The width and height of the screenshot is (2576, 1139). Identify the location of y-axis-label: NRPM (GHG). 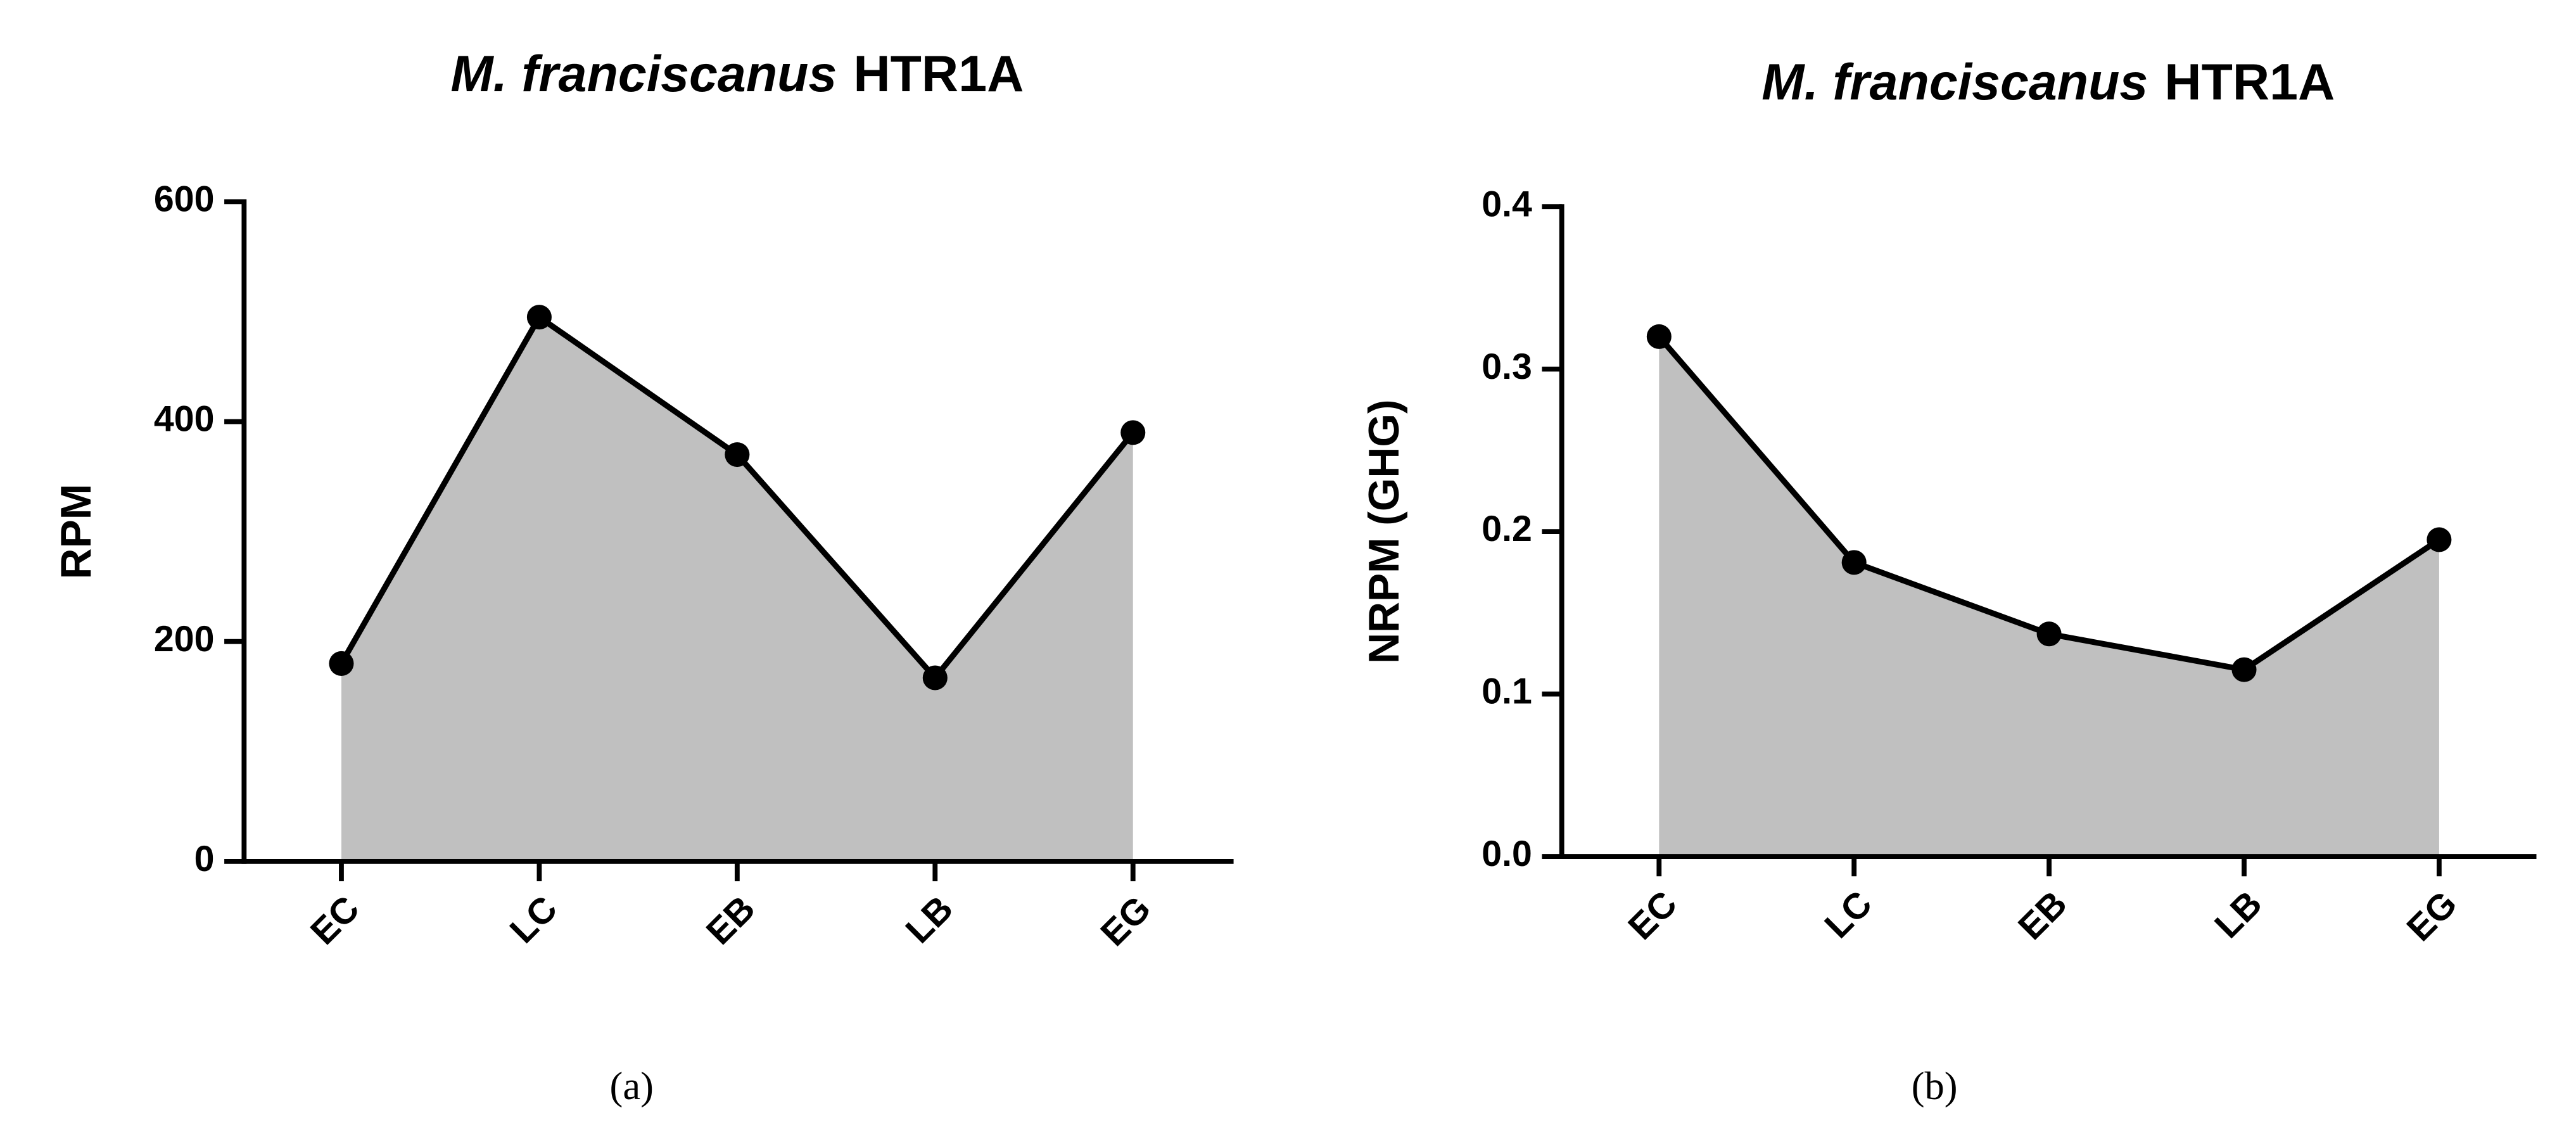
(1385, 531).